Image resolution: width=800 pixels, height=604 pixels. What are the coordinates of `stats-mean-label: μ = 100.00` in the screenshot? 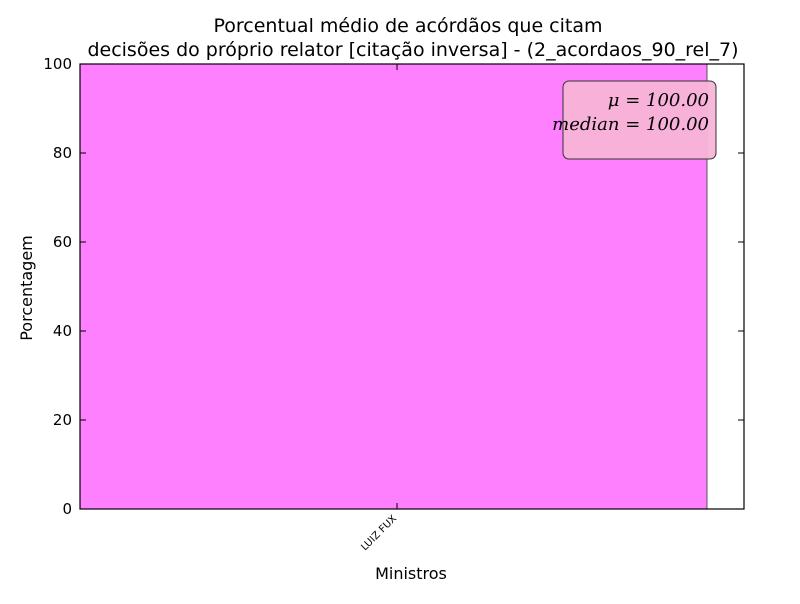 It's located at (658, 100).